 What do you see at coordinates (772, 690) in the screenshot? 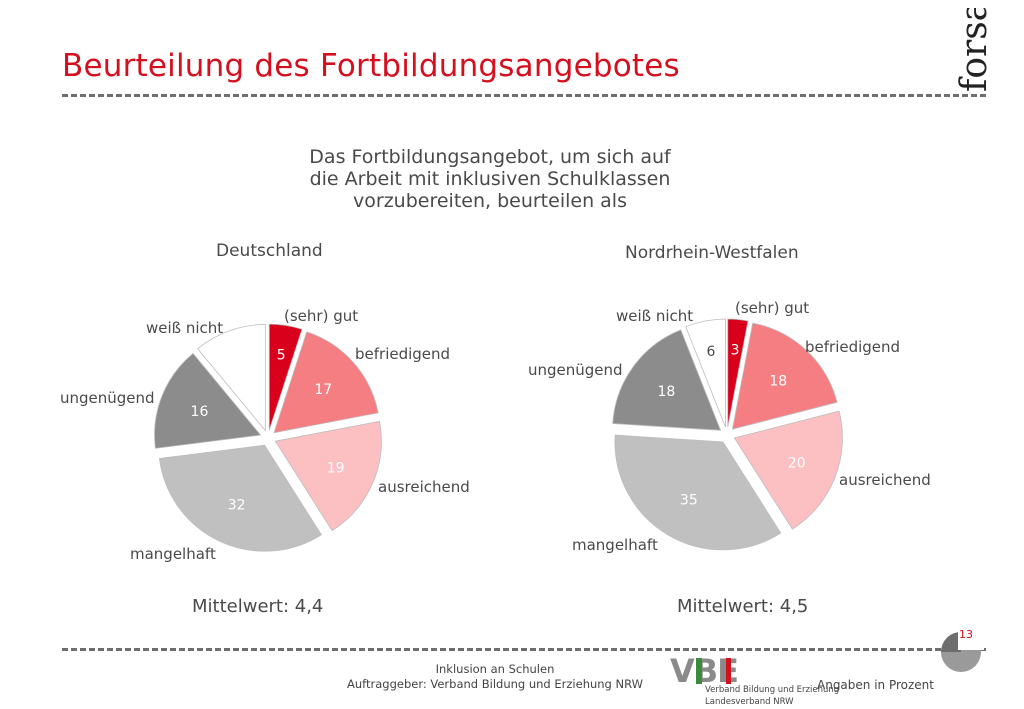
I see `vbe-logo-subtitle-1: Verband Bildung und Erziehung` at bounding box center [772, 690].